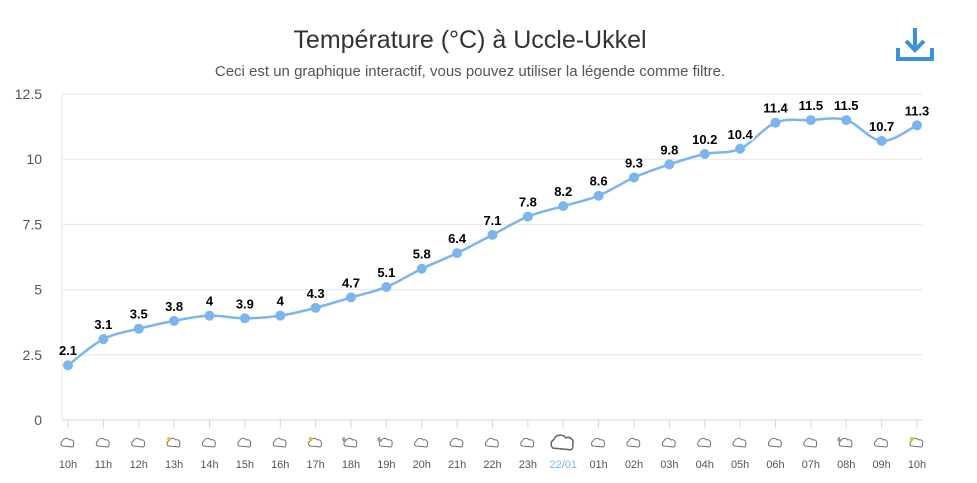 The height and width of the screenshot is (483, 977). Describe the element at coordinates (33, 355) in the screenshot. I see `y-tick-label: 2.5` at that location.